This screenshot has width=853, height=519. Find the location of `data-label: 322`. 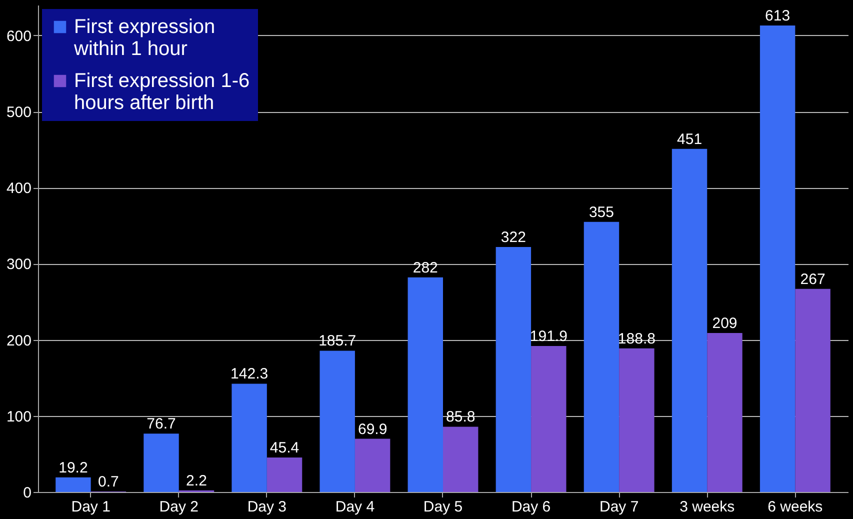

data-label: 322 is located at coordinates (513, 237).